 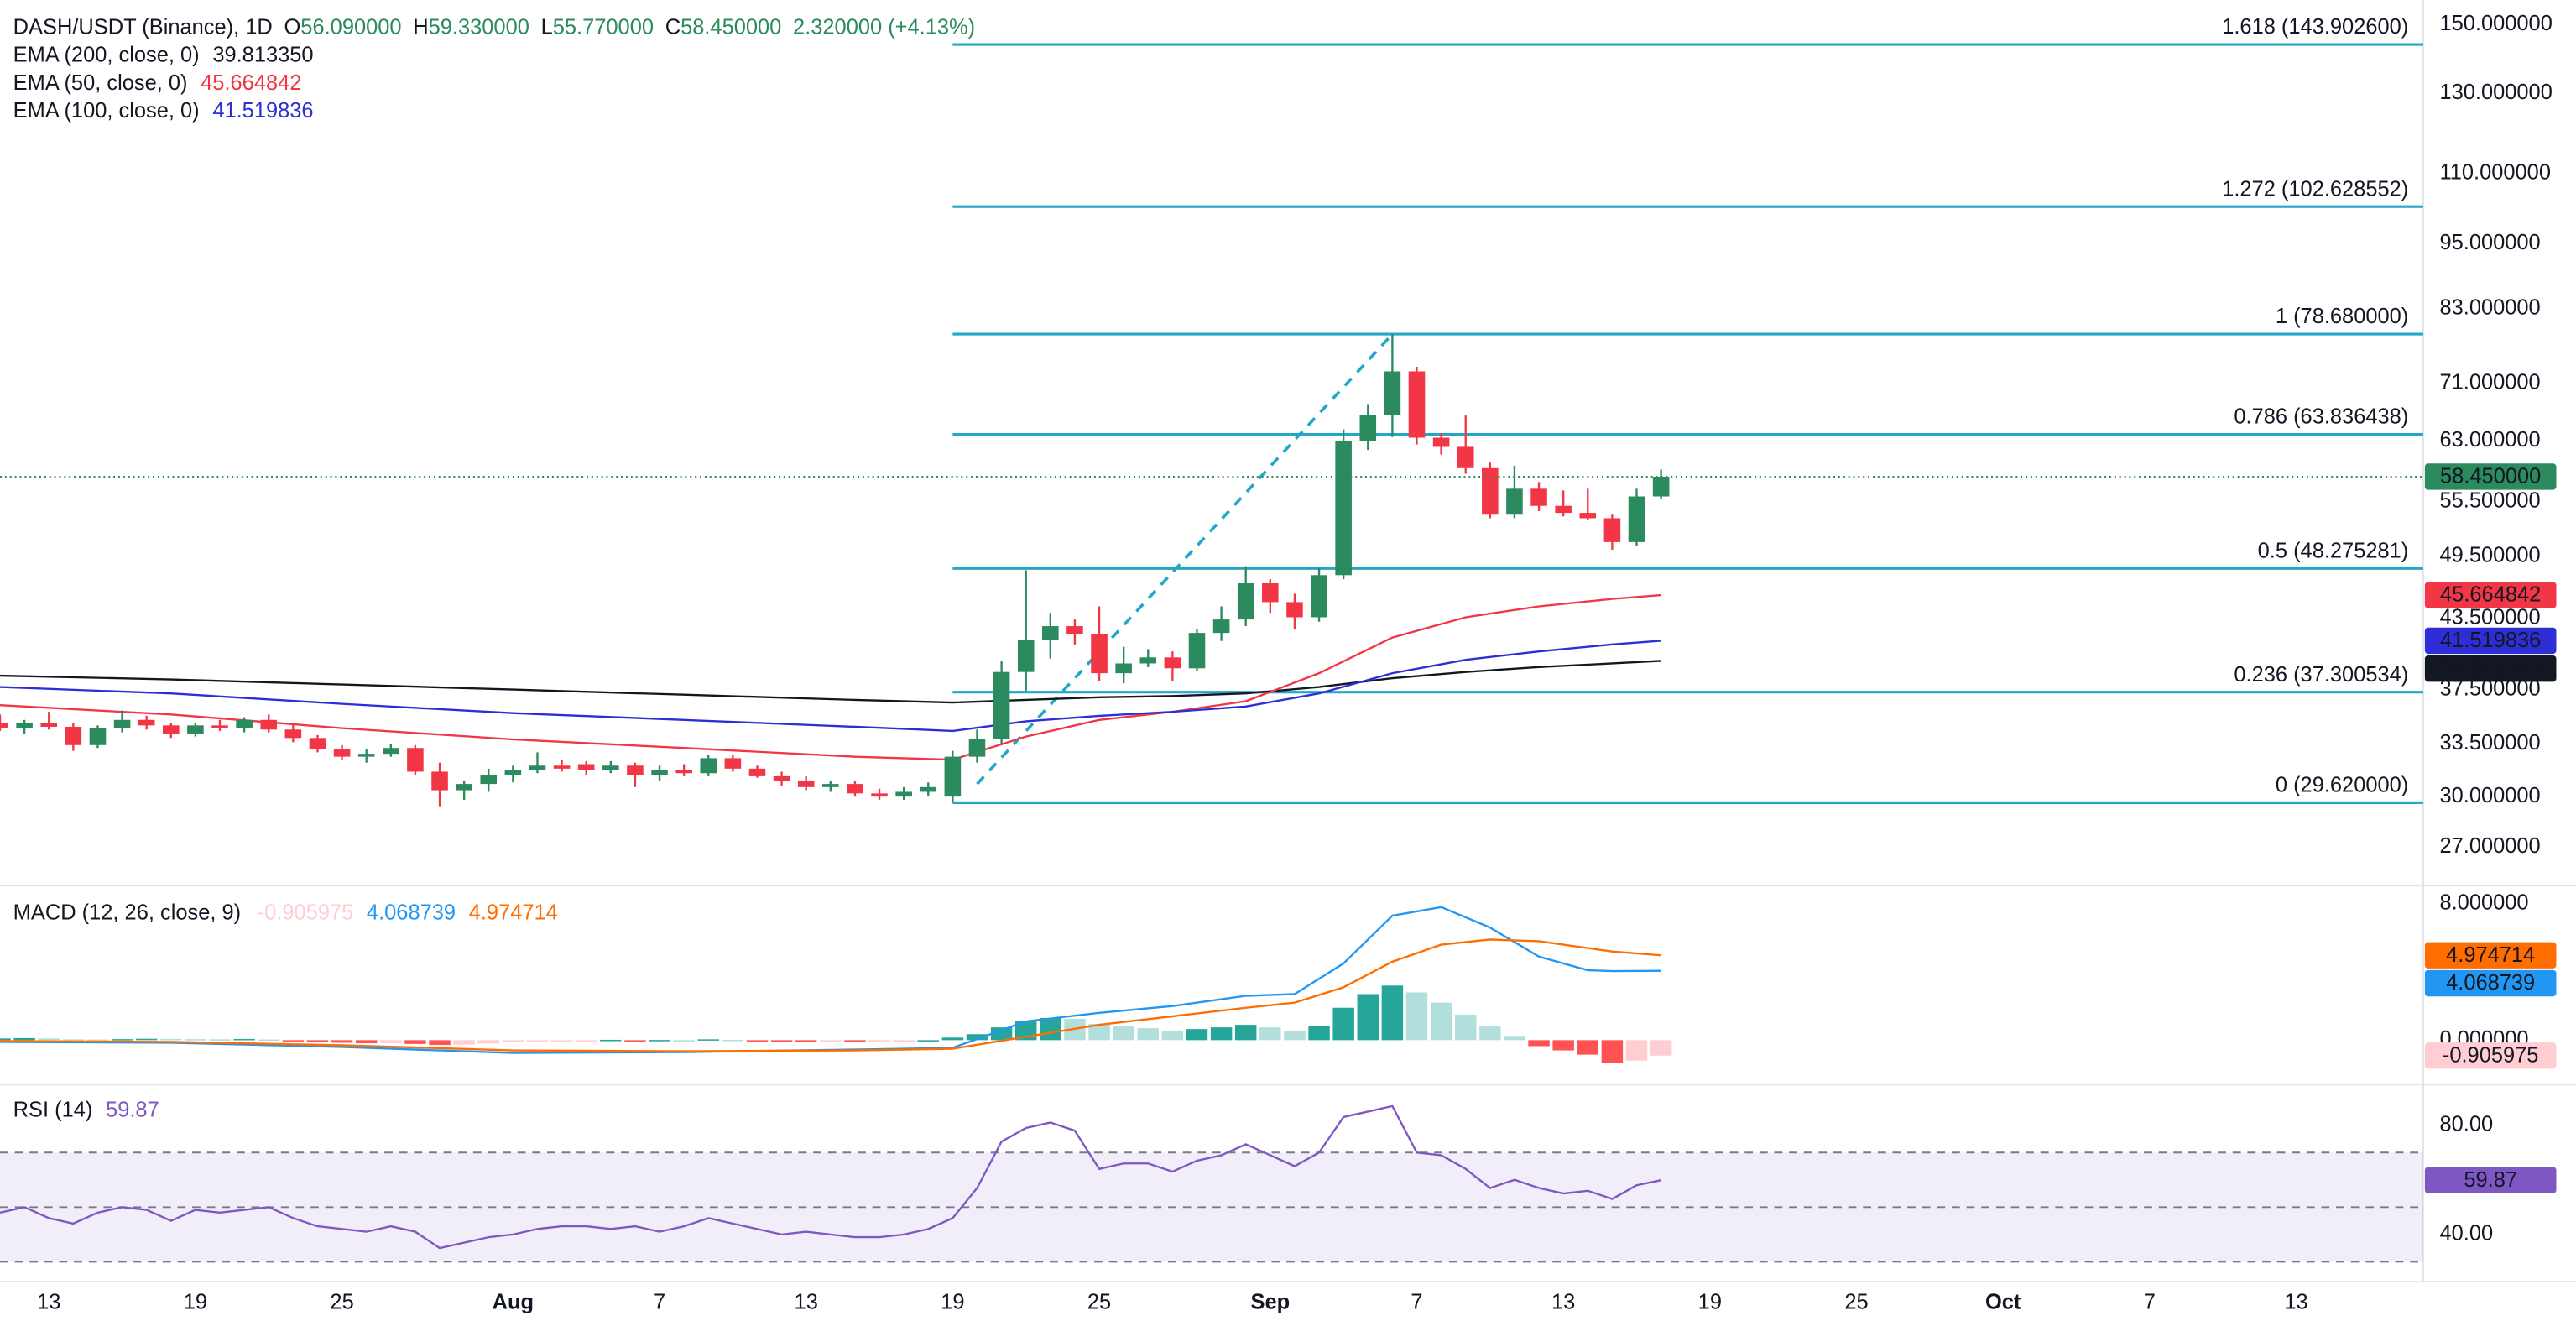 I want to click on legend-row: RSI (14) 59.87, so click(x=86, y=1109).